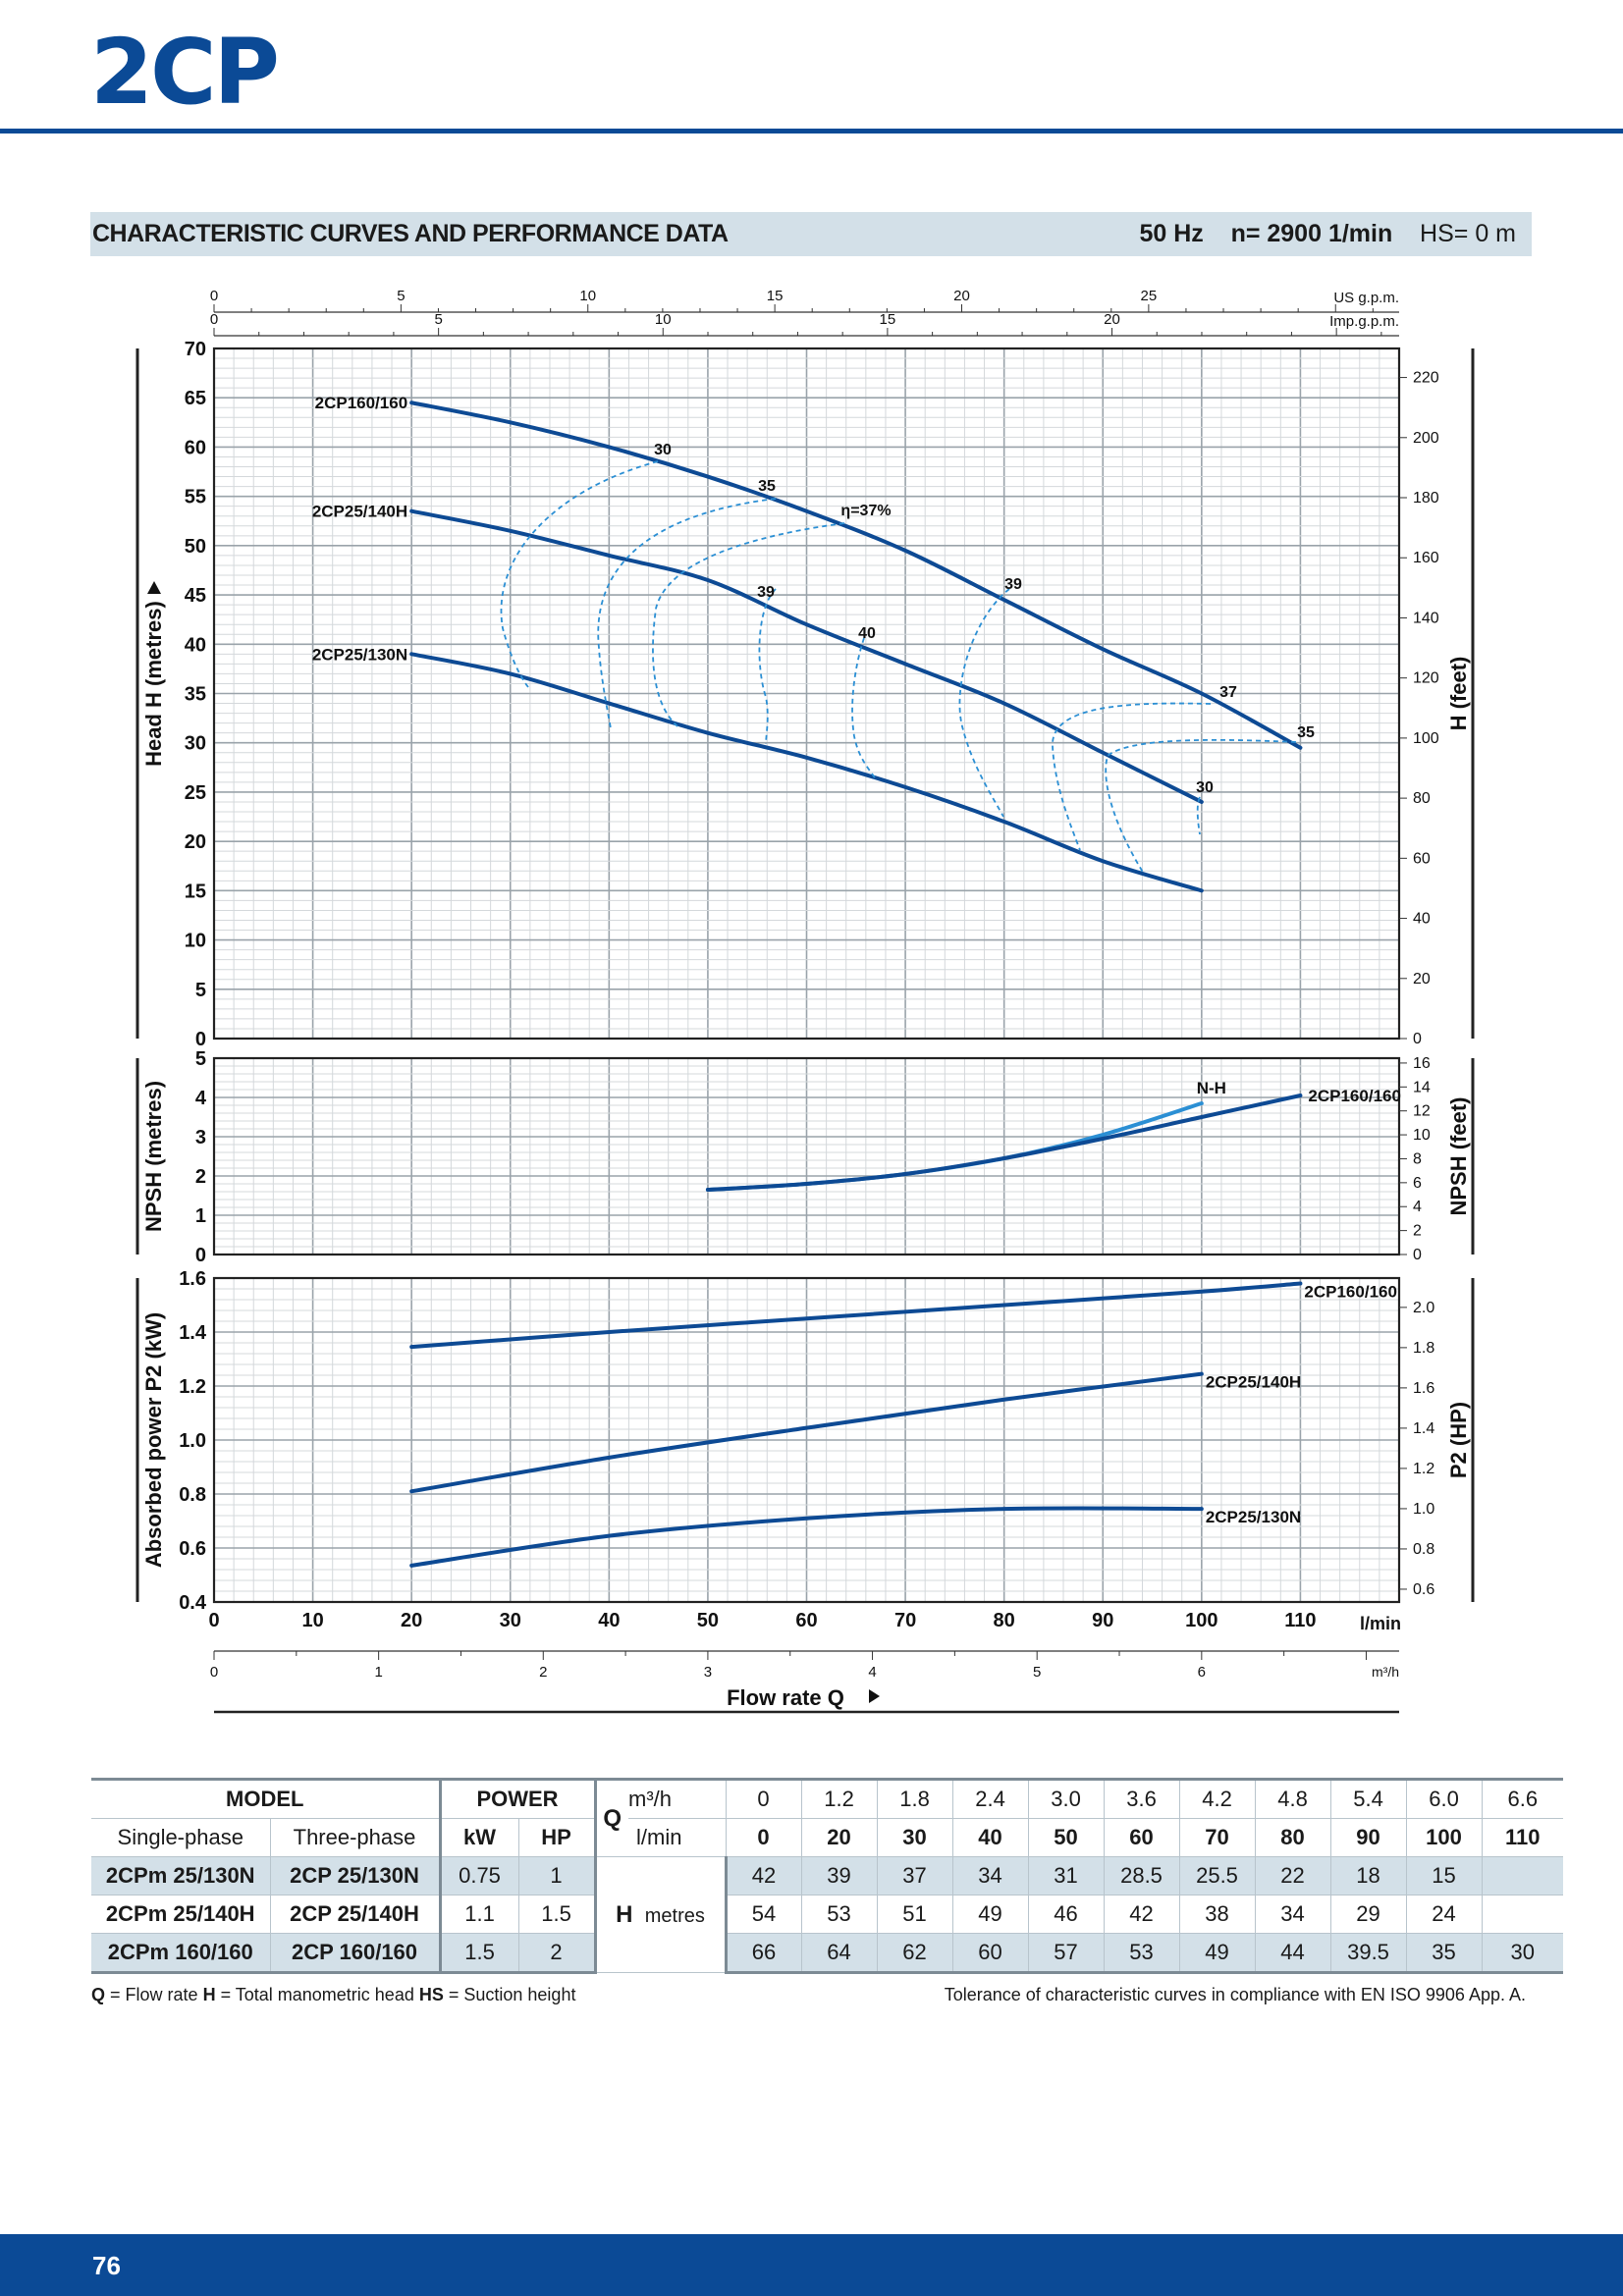 This screenshot has width=1623, height=2296. What do you see at coordinates (806, 1537) in the screenshot?
I see `power-curve-2CP25/130N` at bounding box center [806, 1537].